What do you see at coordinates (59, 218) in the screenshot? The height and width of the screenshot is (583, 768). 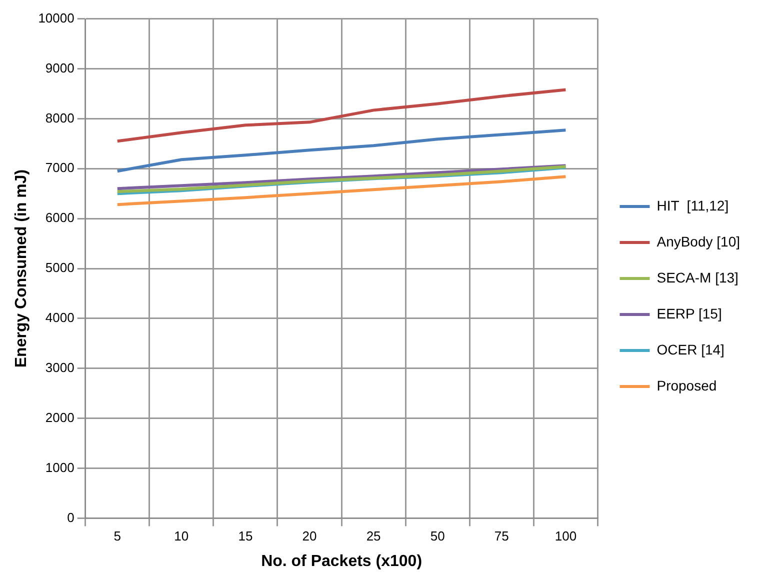 I see `y-tick-label: 6000` at bounding box center [59, 218].